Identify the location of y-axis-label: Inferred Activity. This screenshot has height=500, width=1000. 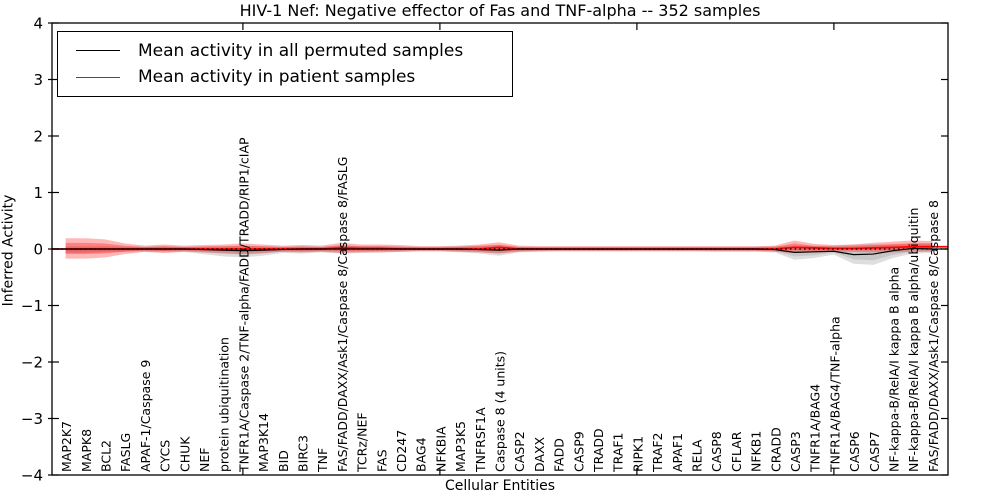
(8, 250).